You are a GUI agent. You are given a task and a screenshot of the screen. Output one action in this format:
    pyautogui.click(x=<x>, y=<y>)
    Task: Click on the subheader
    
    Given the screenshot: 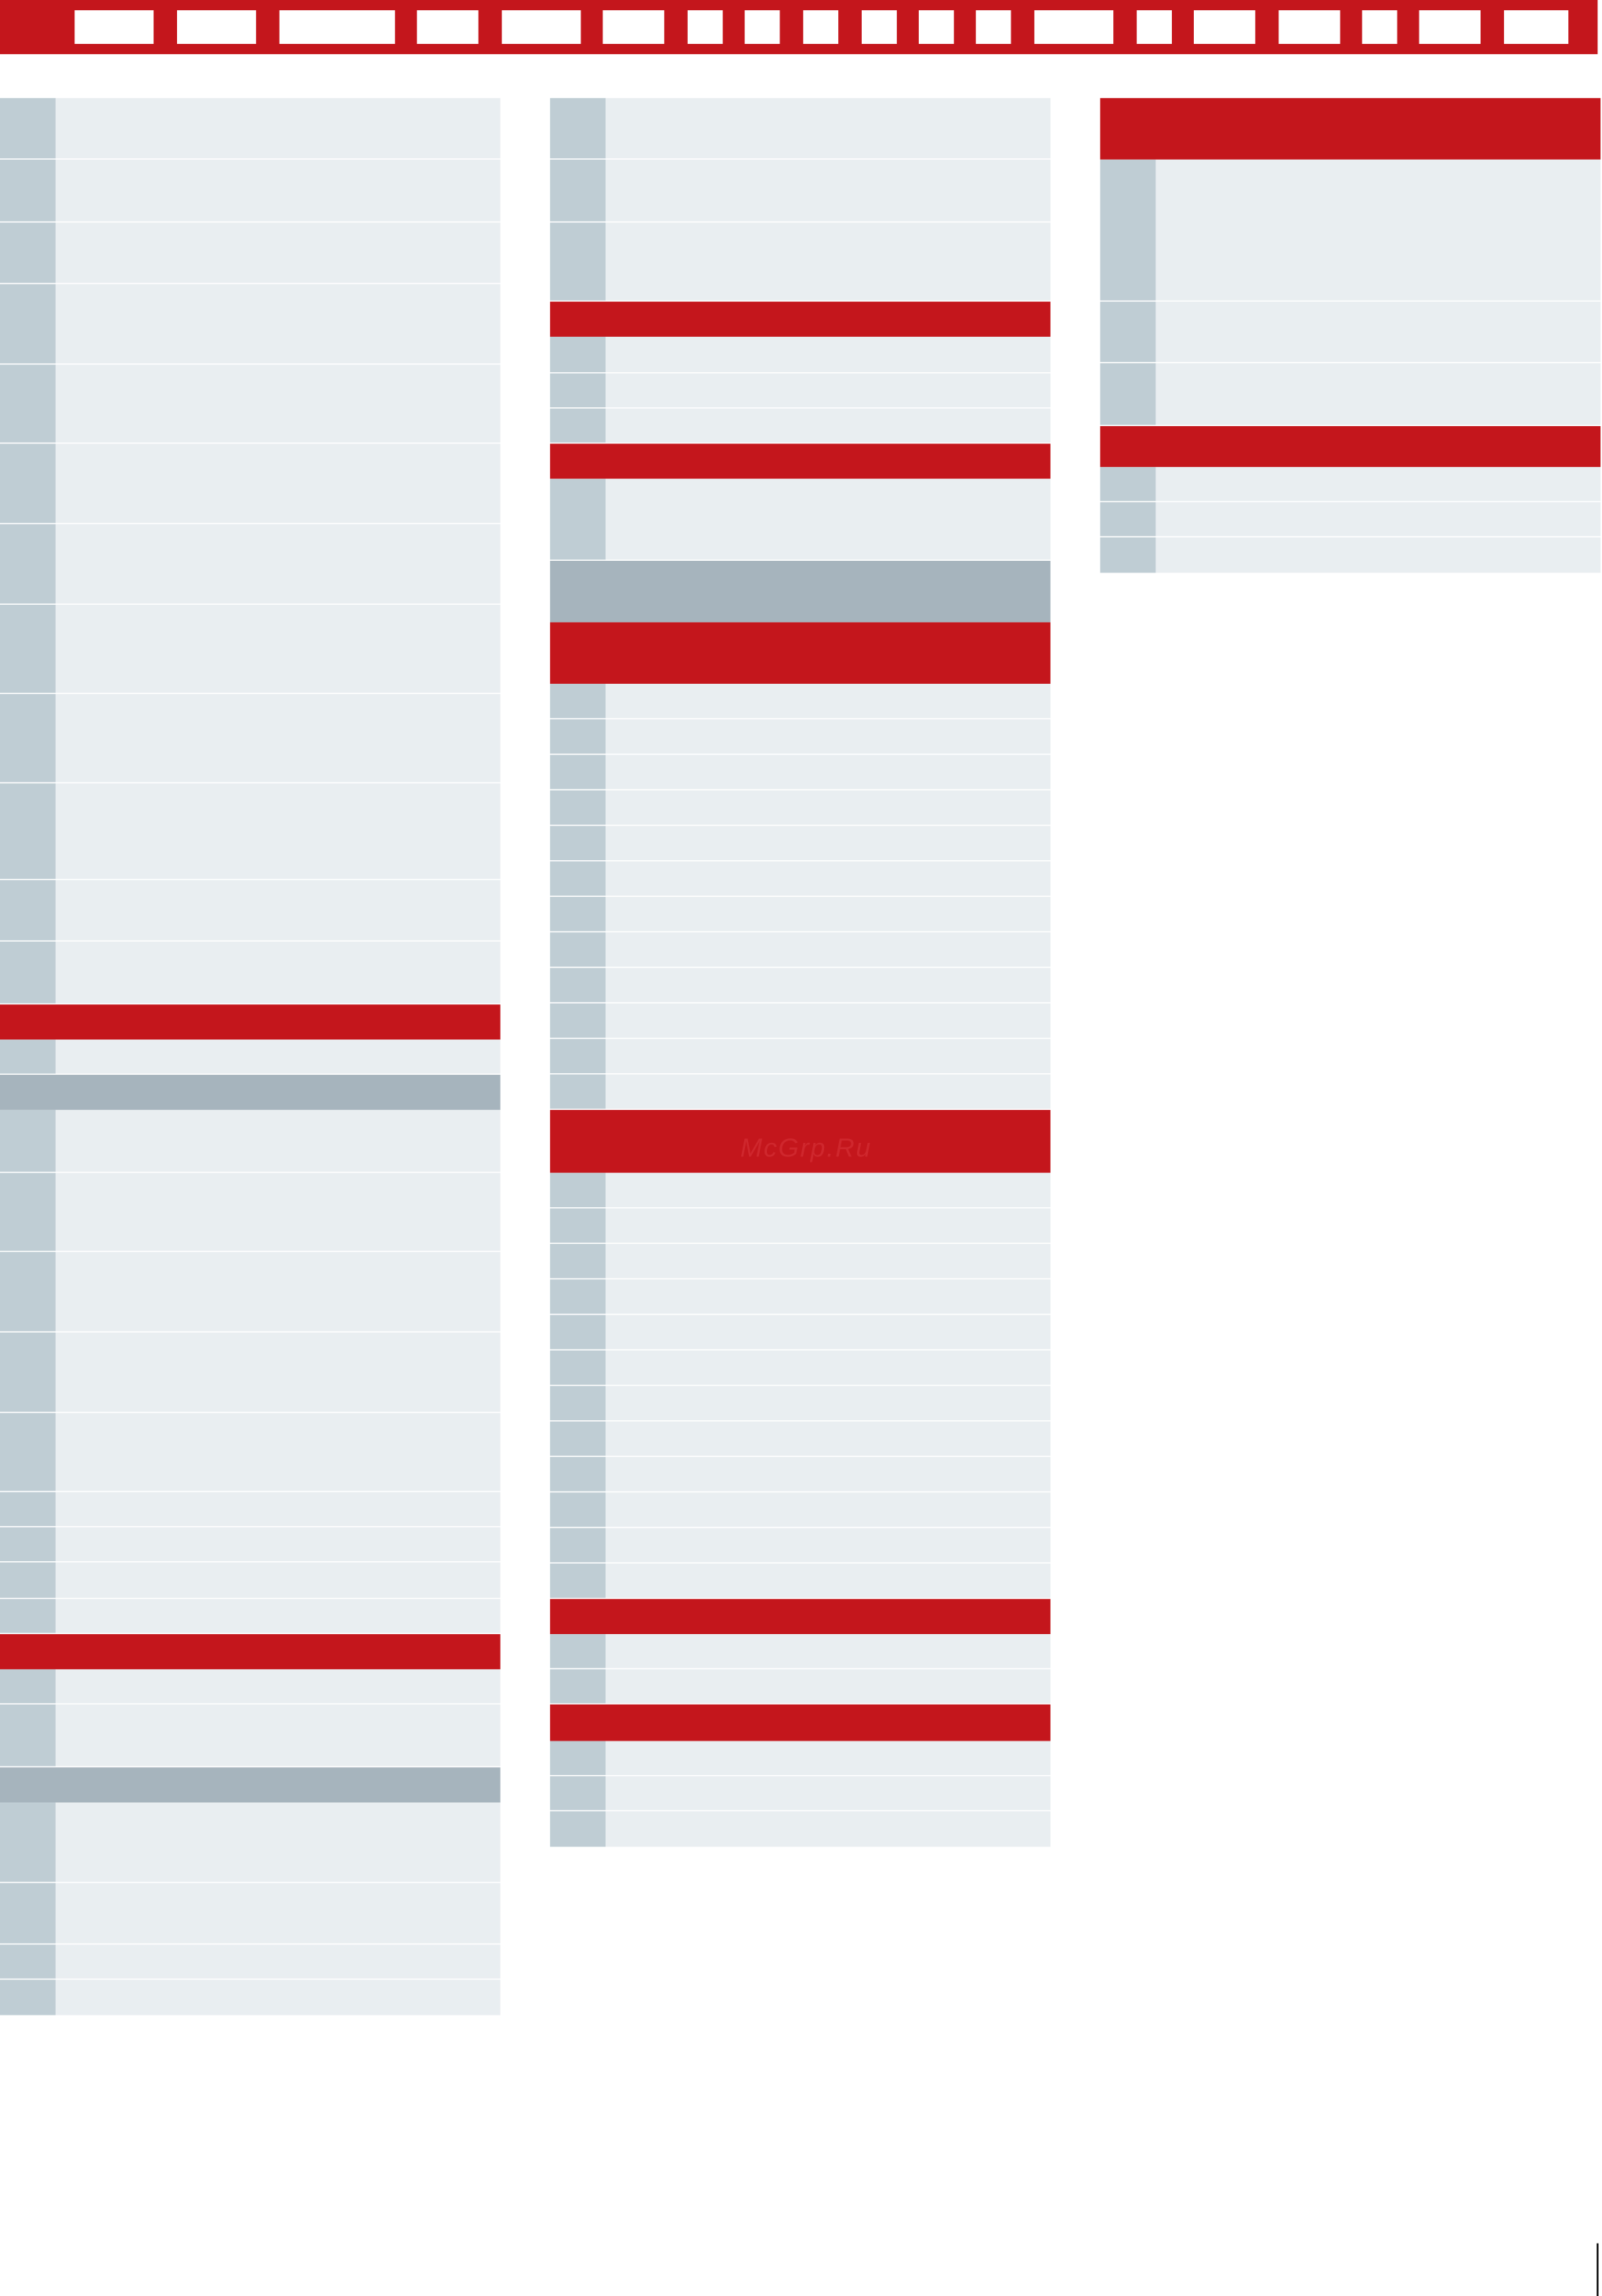 What is the action you would take?
    pyautogui.click(x=800, y=591)
    